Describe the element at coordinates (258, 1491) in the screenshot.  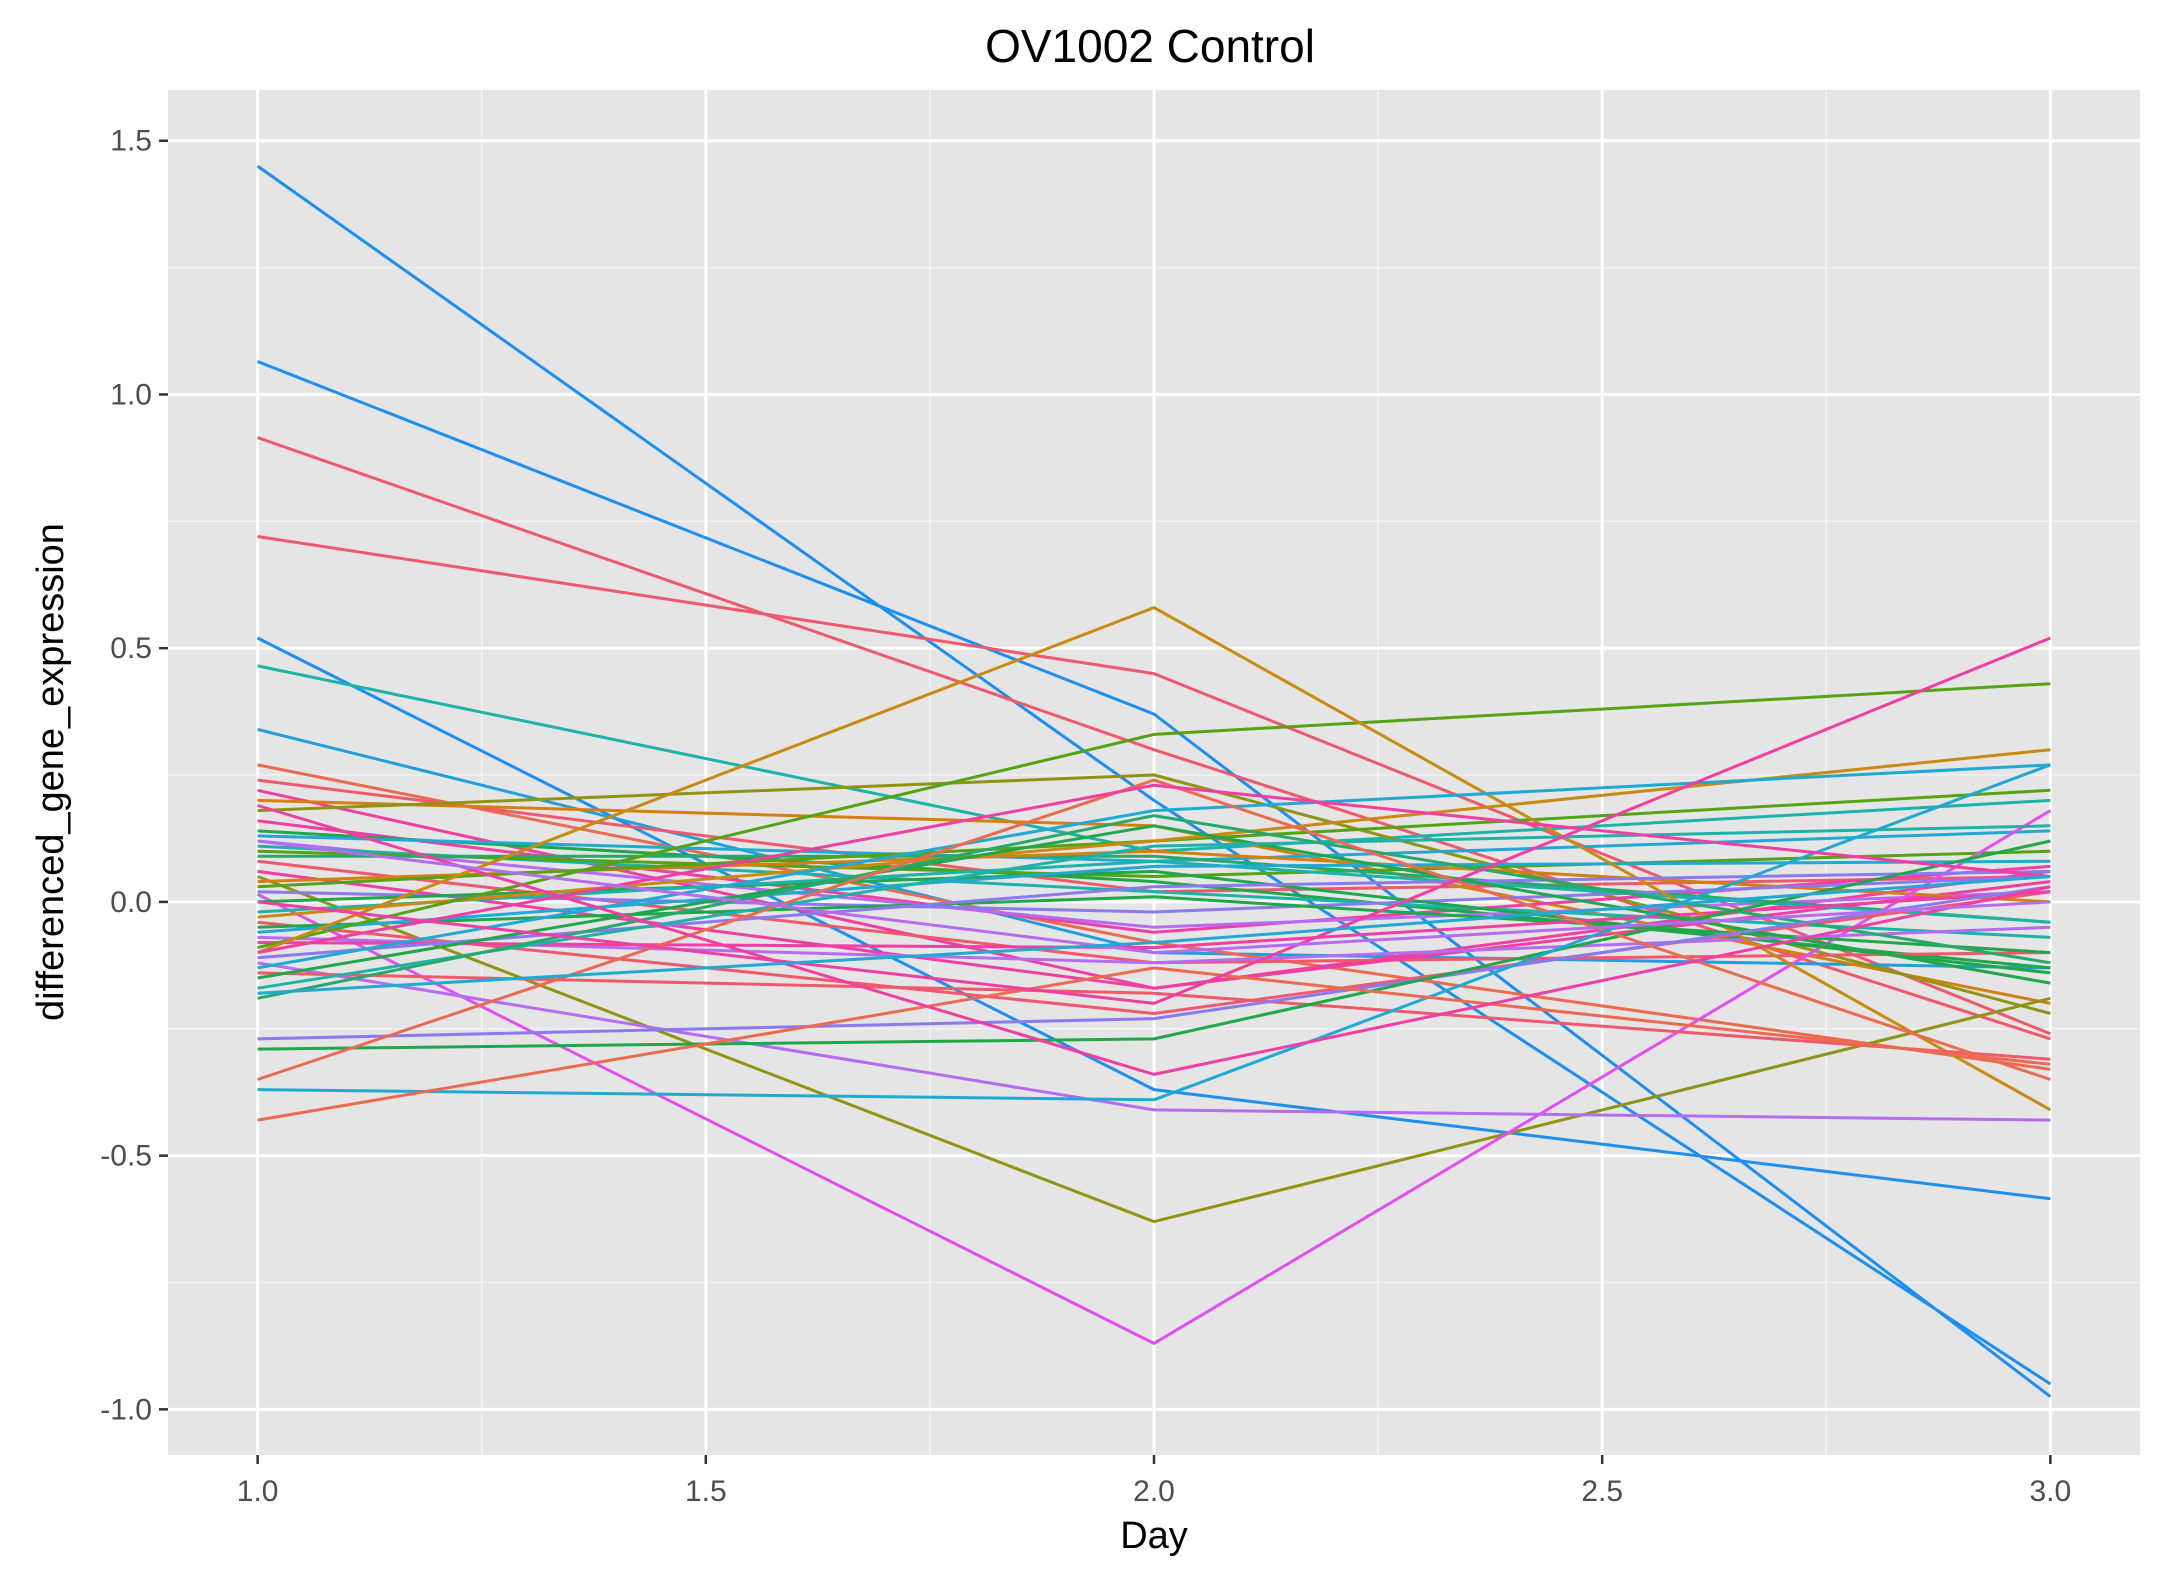
I see `x-tick-label: 1.0` at that location.